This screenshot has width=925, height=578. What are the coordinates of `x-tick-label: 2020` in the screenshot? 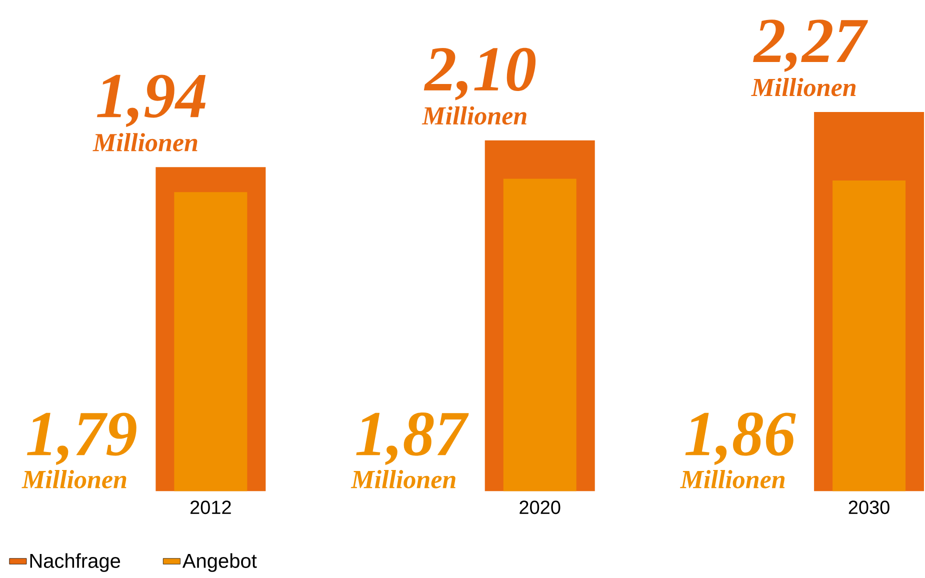 It's located at (540, 507).